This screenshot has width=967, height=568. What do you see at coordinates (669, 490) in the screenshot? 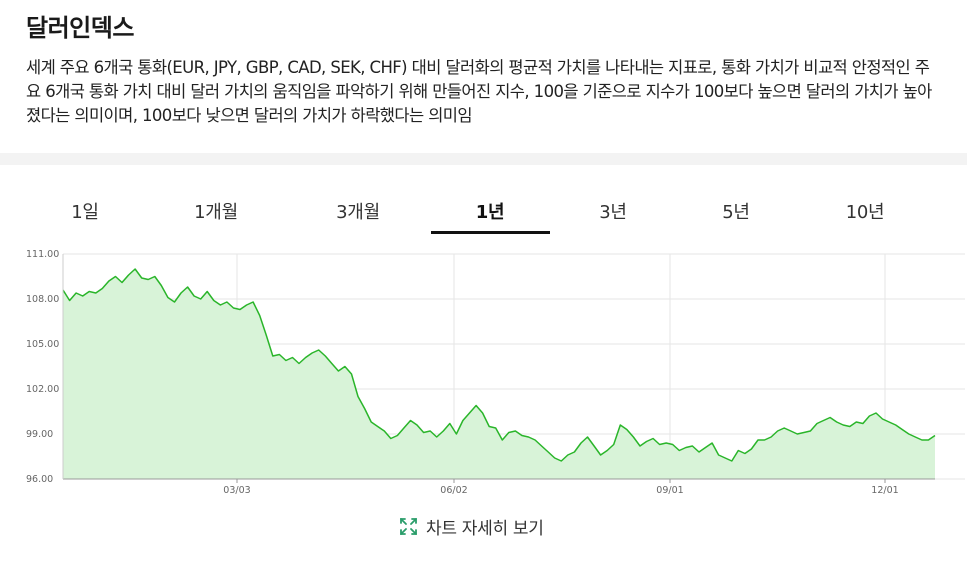
I see `x-tick-label: 09/01` at bounding box center [669, 490].